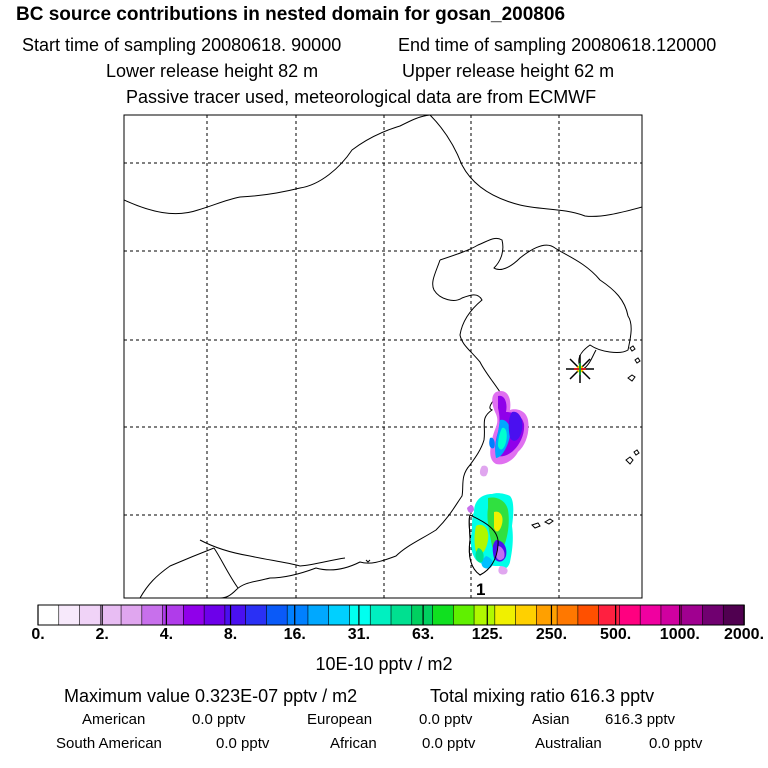 The height and width of the screenshot is (768, 768). I want to click on region-name: Australian, so click(568, 743).